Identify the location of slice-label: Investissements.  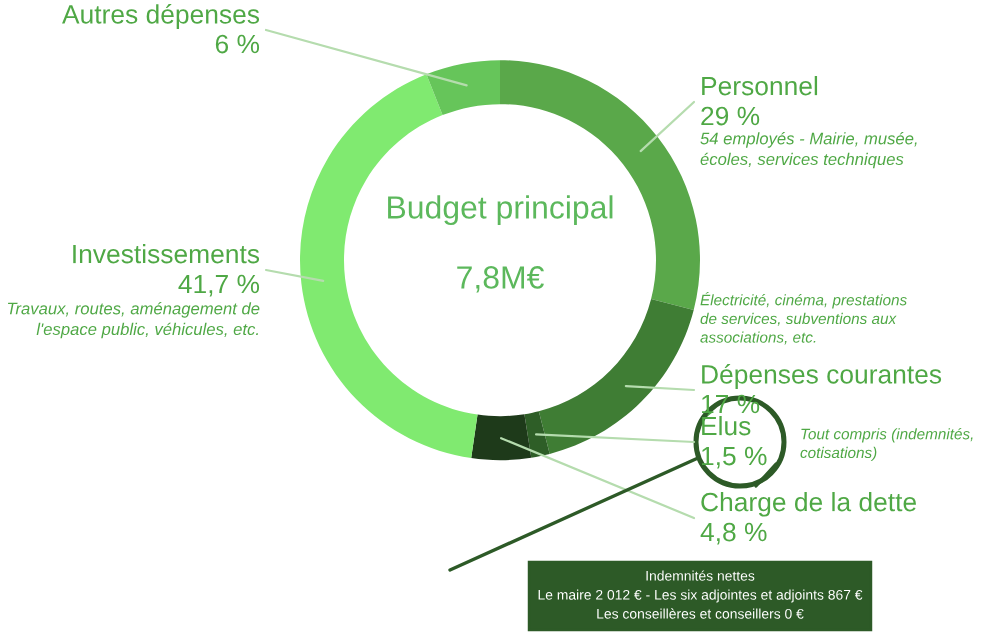
(166, 254).